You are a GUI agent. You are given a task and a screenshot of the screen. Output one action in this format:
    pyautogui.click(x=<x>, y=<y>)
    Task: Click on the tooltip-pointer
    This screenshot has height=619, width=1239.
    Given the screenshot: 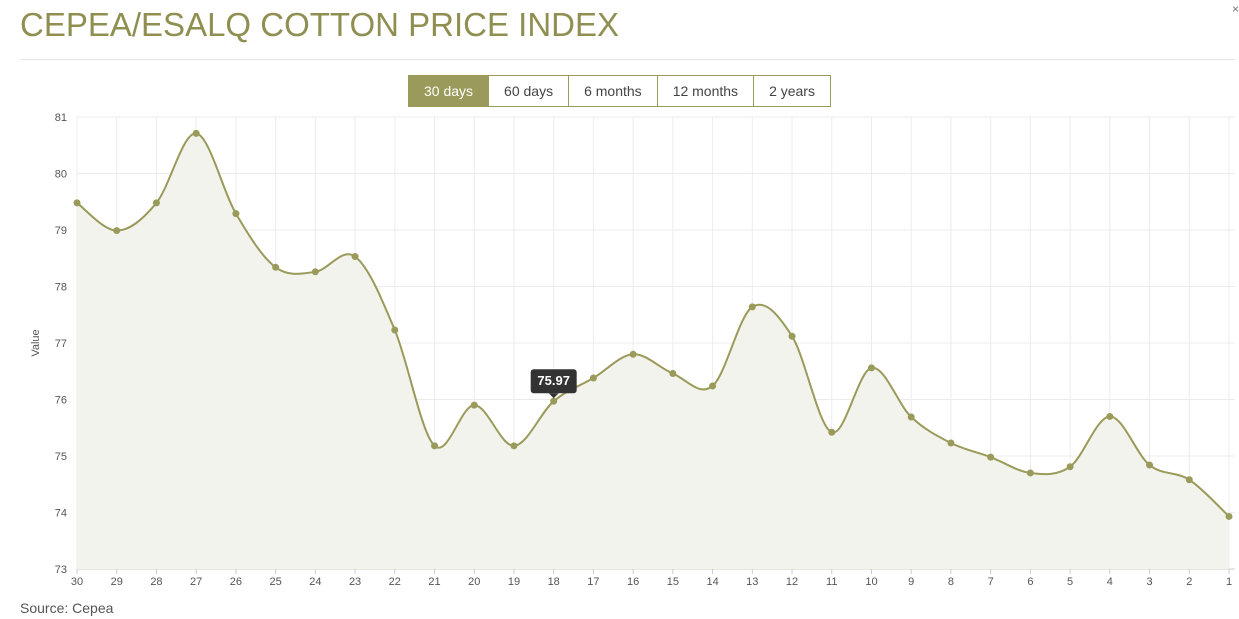 What is the action you would take?
    pyautogui.click(x=553, y=396)
    